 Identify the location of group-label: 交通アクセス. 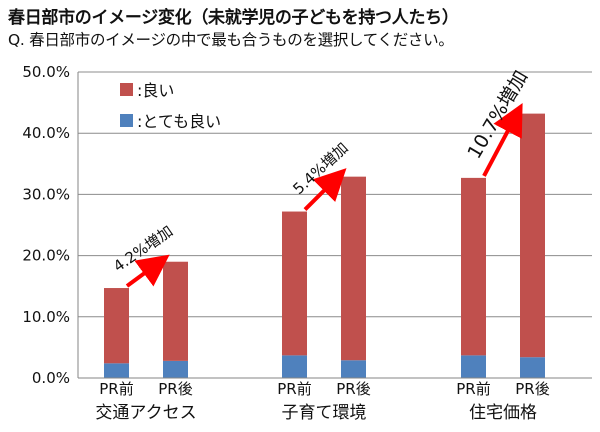
(145, 413).